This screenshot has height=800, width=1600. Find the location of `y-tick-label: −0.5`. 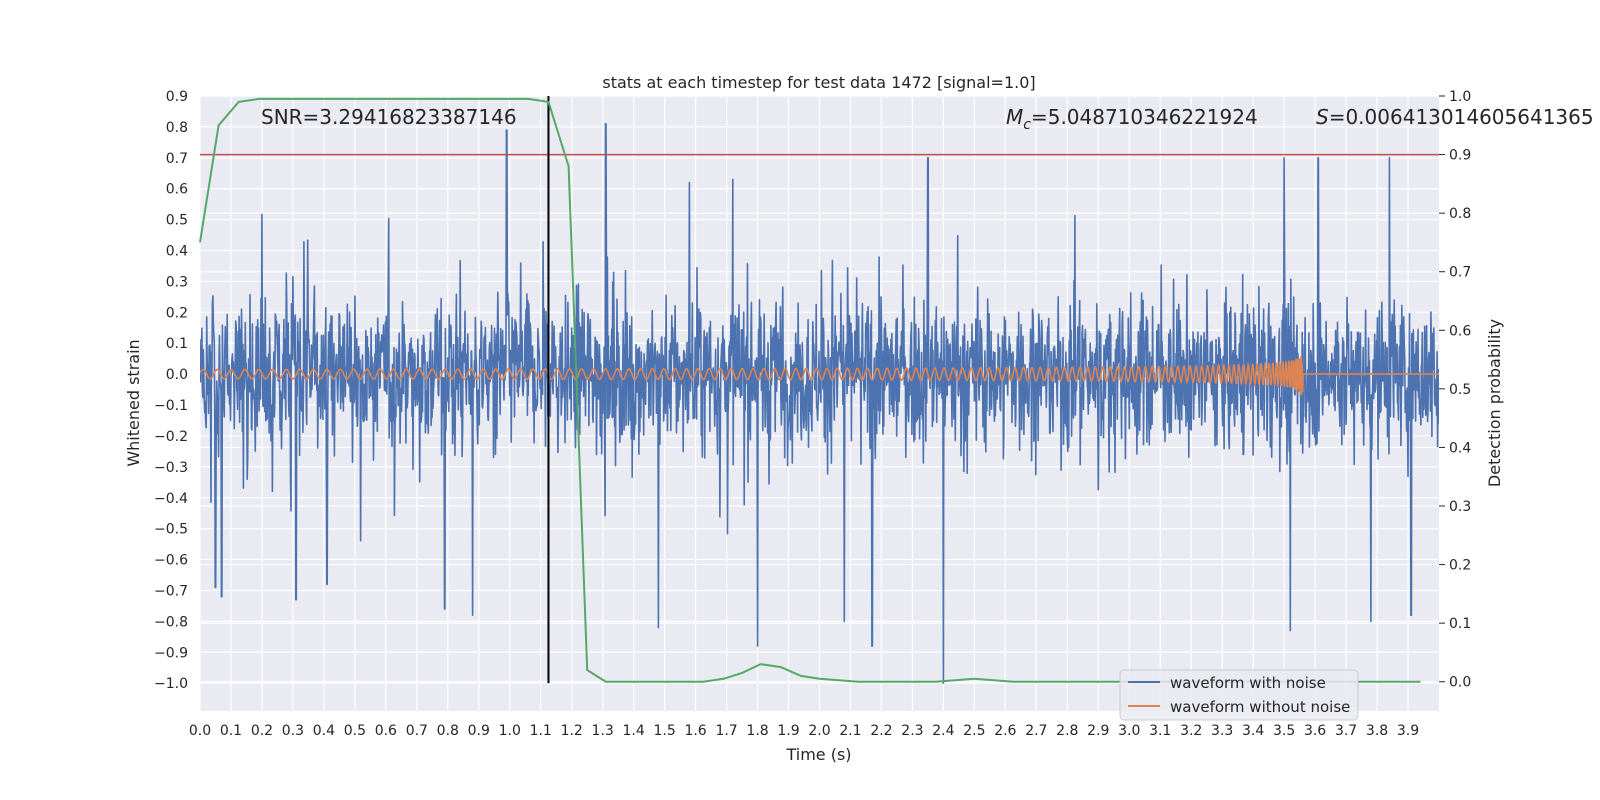

y-tick-label: −0.5 is located at coordinates (171, 530).